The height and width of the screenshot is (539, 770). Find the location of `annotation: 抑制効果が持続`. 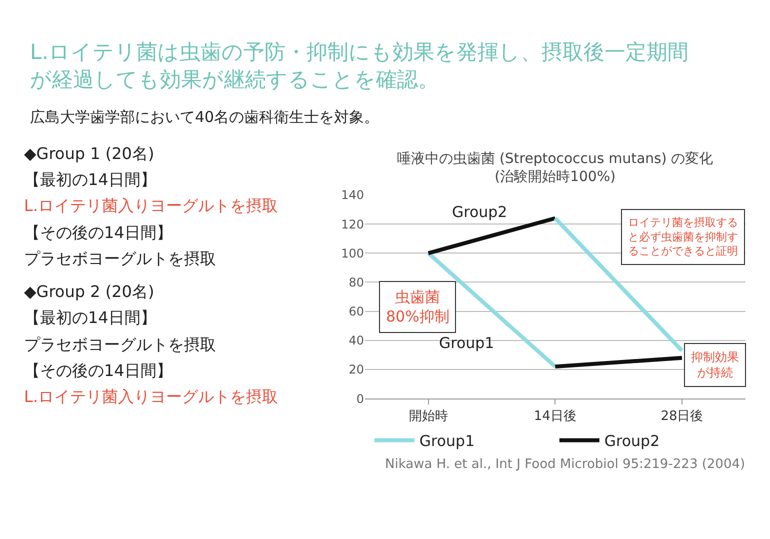

annotation: 抑制効果が持続 is located at coordinates (715, 365).